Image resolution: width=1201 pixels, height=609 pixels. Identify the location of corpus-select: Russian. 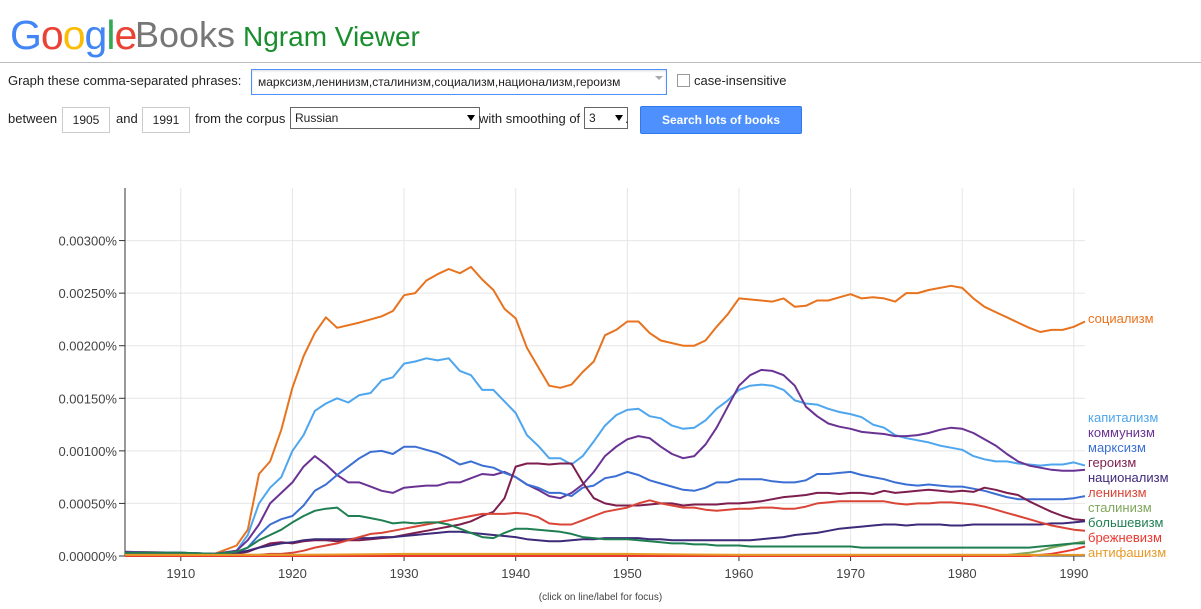
(385, 118).